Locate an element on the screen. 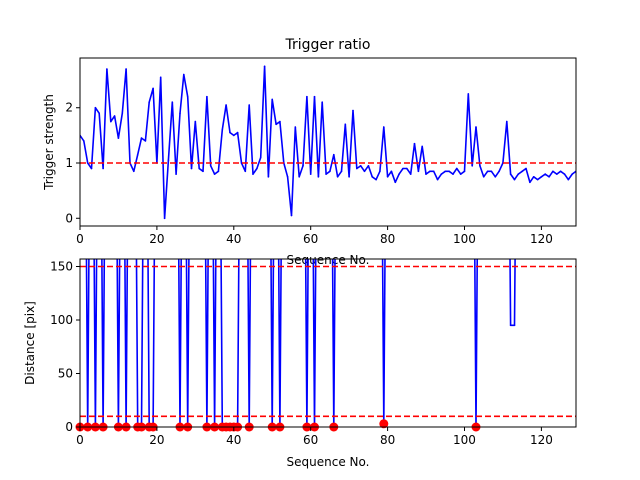 This screenshot has width=640, height=480. x-tick-label: 20 is located at coordinates (156, 440).